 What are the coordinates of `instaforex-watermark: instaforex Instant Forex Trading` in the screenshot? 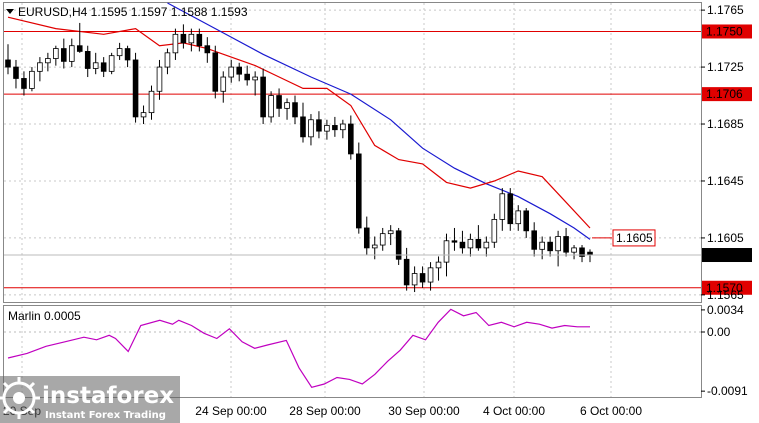 It's located at (90, 399).